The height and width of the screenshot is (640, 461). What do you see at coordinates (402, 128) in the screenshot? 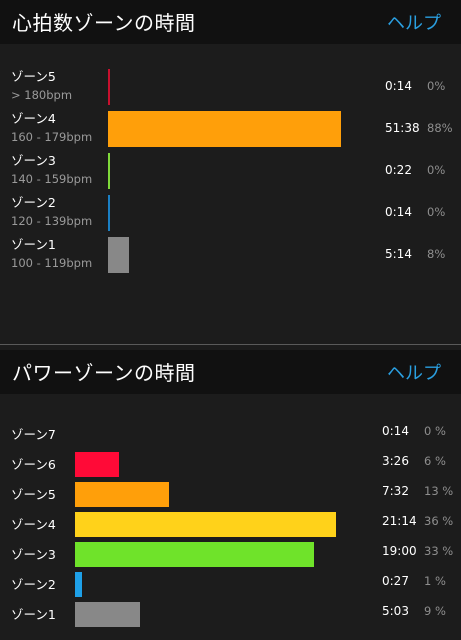
I see `zone-time: 51:38` at bounding box center [402, 128].